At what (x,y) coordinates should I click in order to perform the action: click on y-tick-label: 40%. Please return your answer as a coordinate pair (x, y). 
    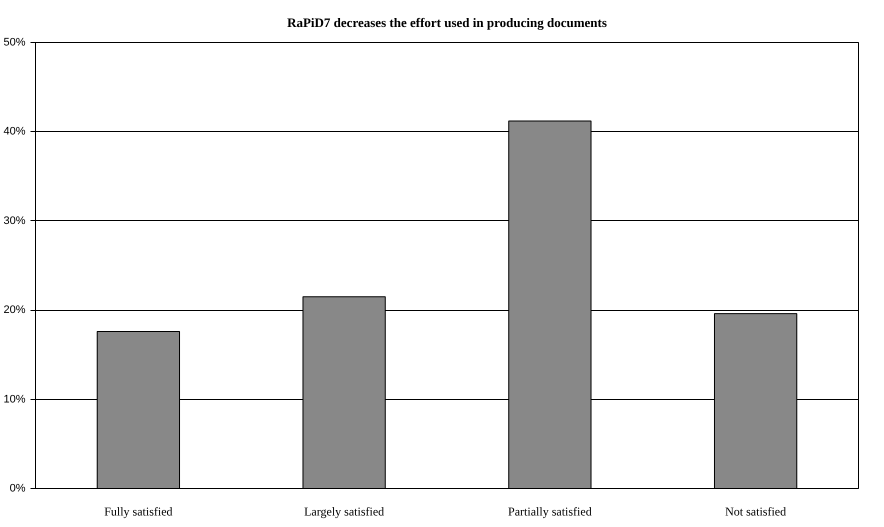
    Looking at the image, I should click on (14, 132).